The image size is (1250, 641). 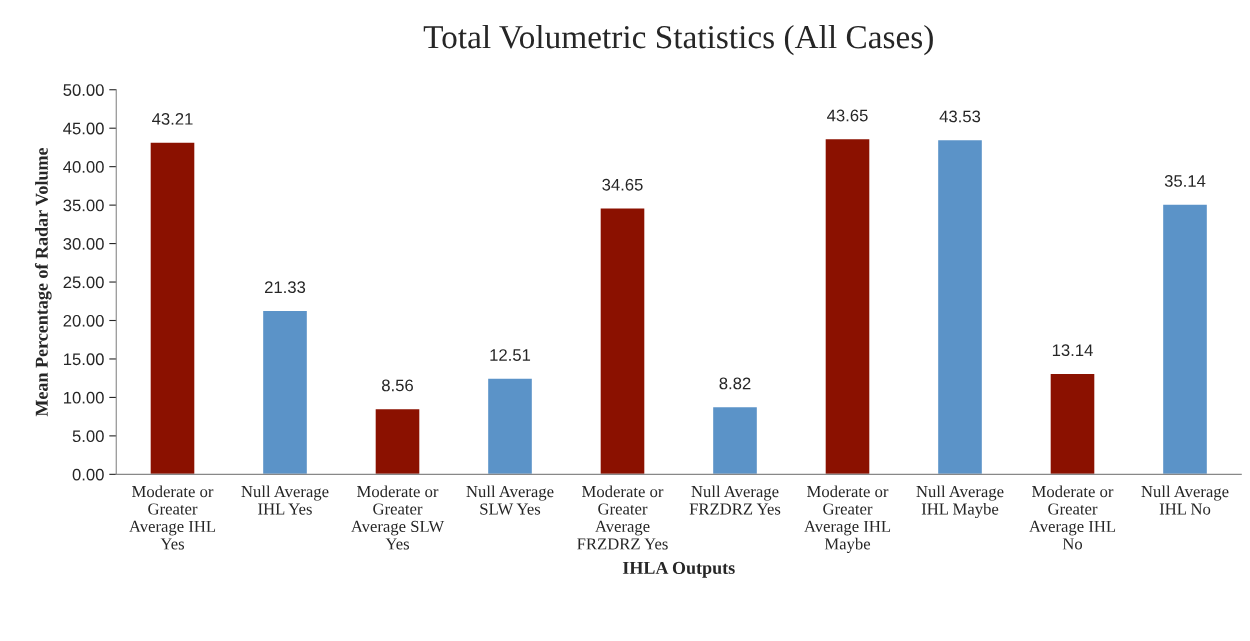 I want to click on data-label: 12.51, so click(x=510, y=355).